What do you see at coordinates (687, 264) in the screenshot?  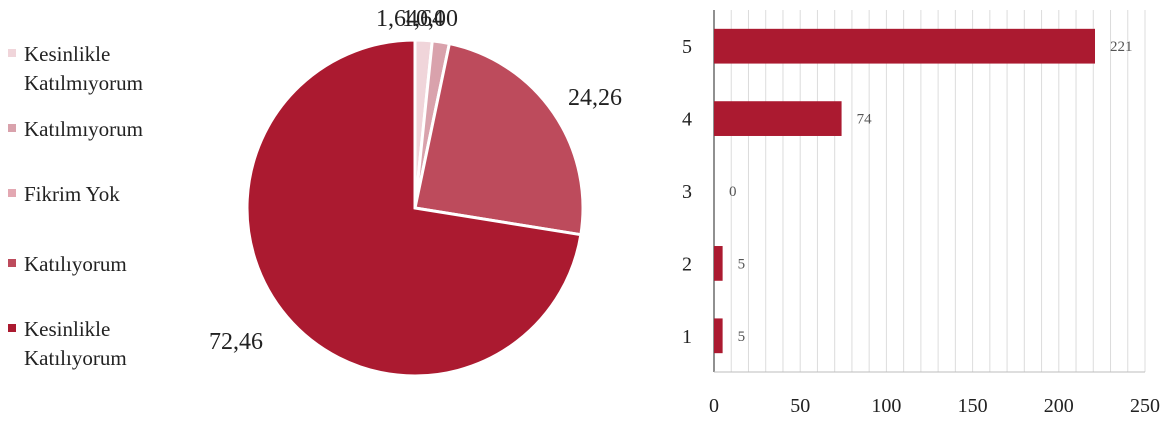 I see `y-category-label: 2` at bounding box center [687, 264].